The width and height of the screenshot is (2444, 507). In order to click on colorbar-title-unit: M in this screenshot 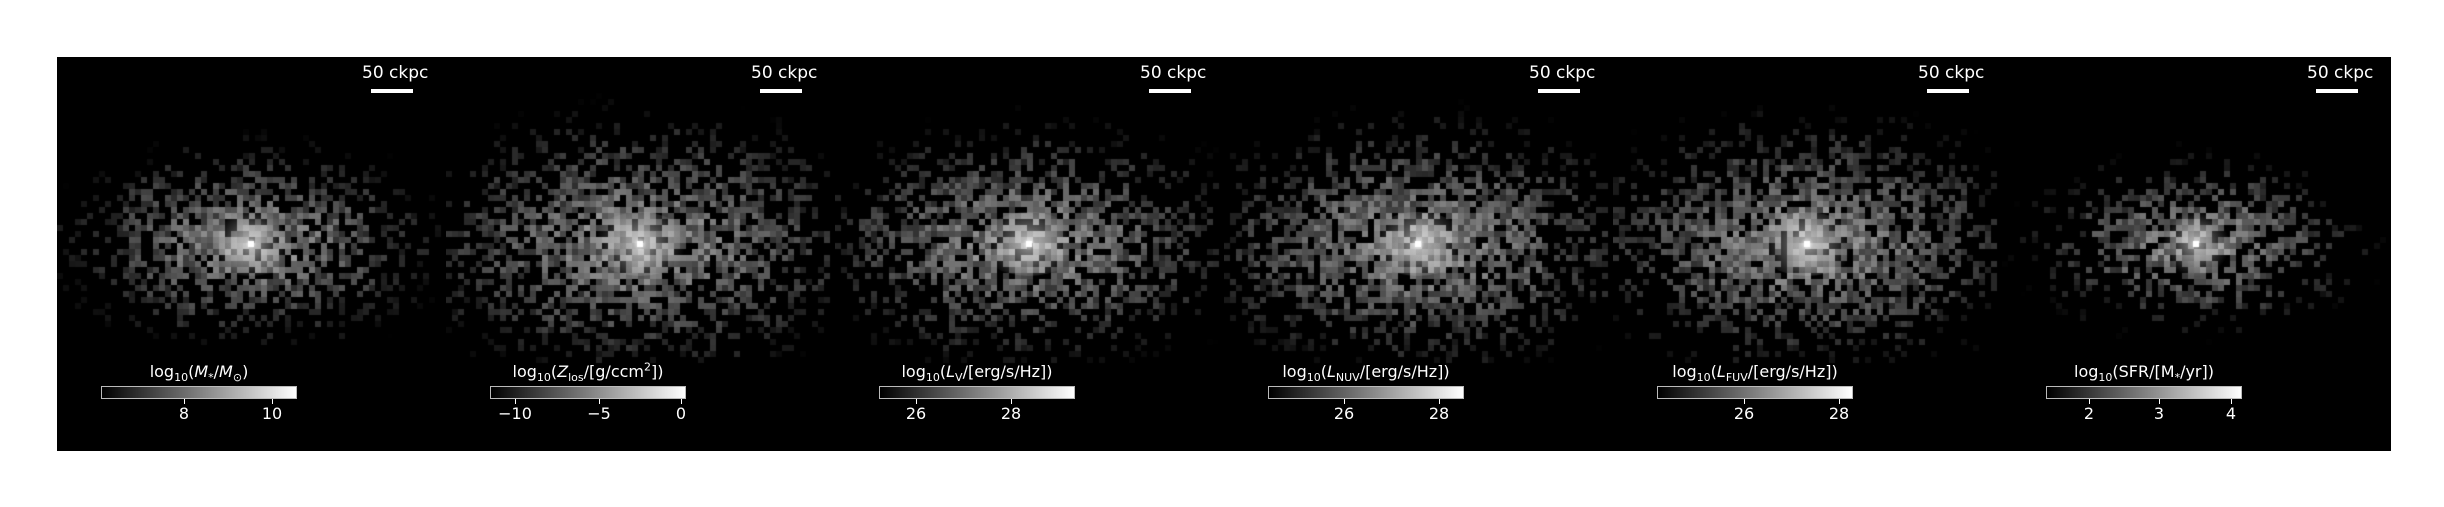, I will do `click(226, 371)`.